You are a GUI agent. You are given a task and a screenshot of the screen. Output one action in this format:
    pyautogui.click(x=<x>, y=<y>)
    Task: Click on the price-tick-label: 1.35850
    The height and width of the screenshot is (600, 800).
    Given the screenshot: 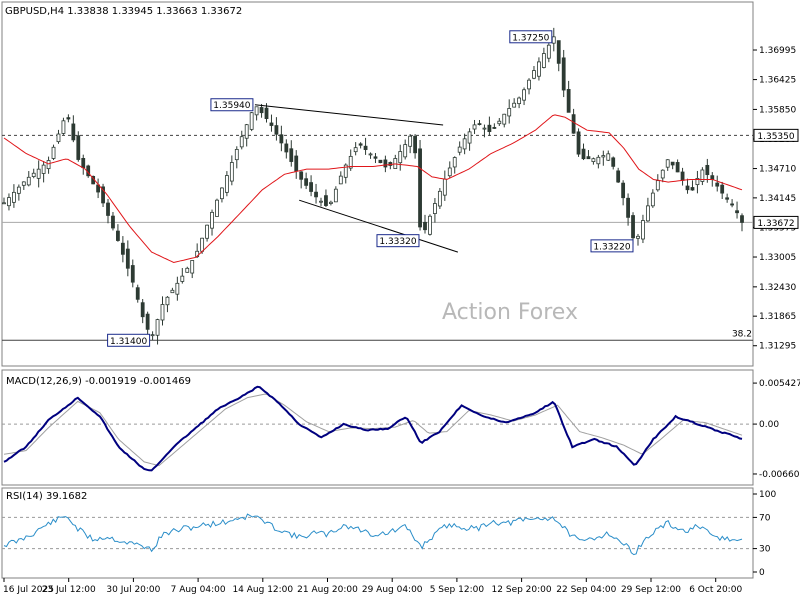 What is the action you would take?
    pyautogui.click(x=777, y=110)
    